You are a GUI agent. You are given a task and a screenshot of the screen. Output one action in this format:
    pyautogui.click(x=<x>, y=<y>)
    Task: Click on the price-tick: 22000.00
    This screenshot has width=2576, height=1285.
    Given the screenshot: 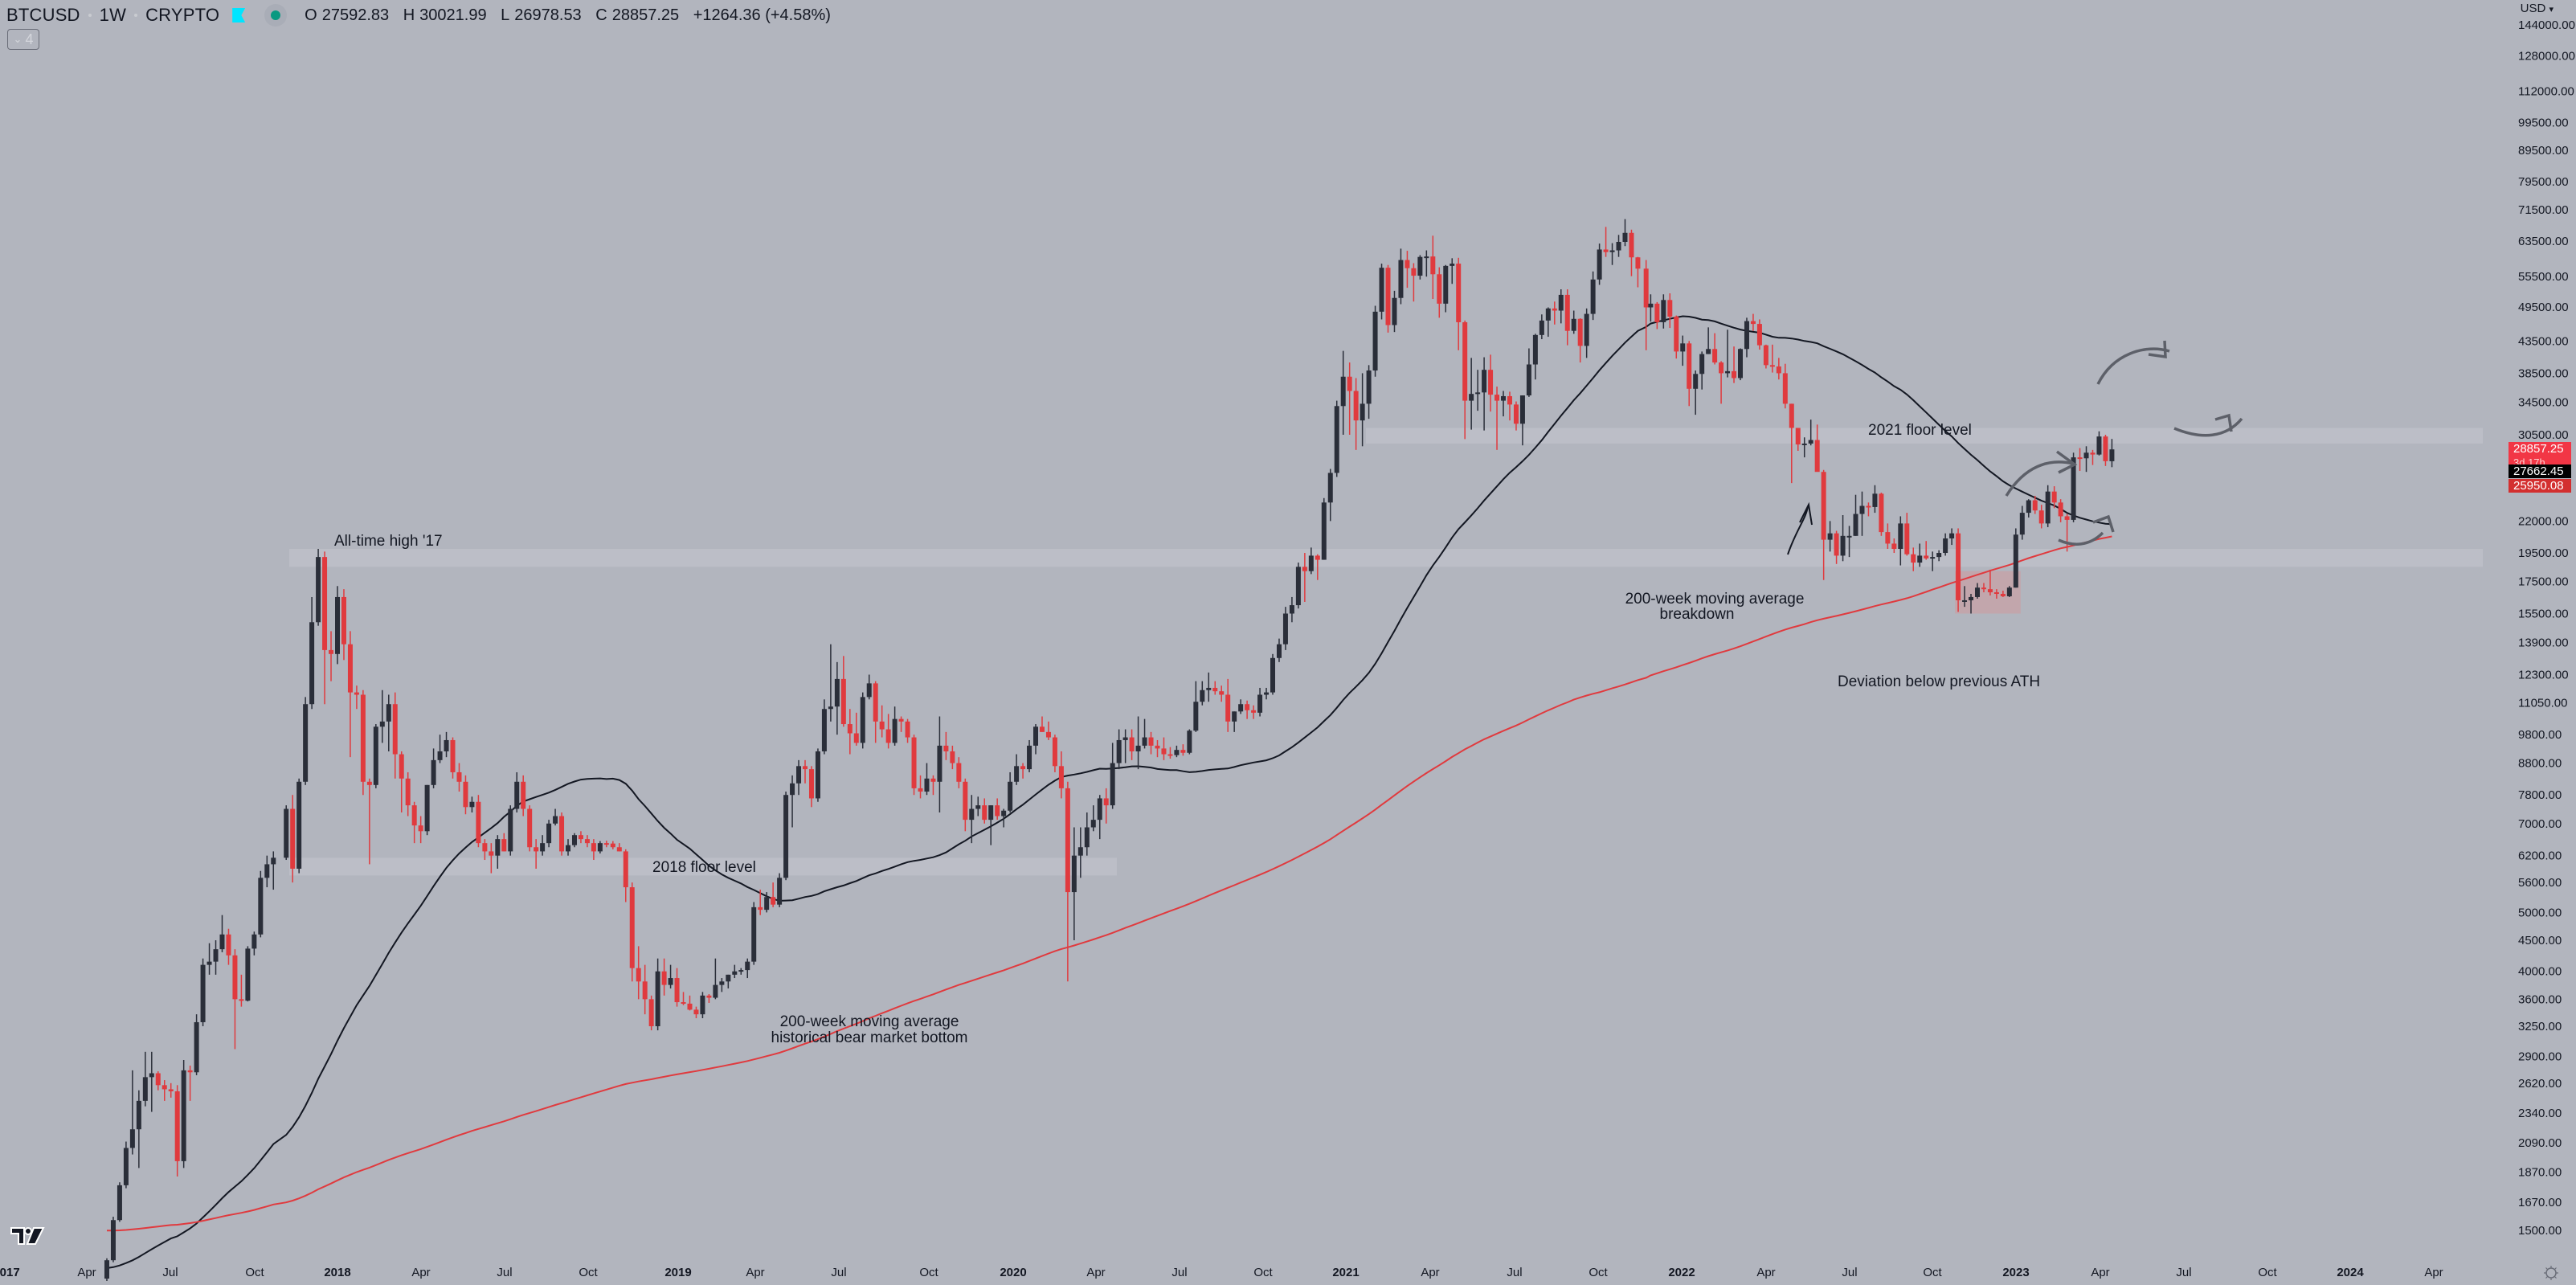 What is the action you would take?
    pyautogui.click(x=2544, y=521)
    